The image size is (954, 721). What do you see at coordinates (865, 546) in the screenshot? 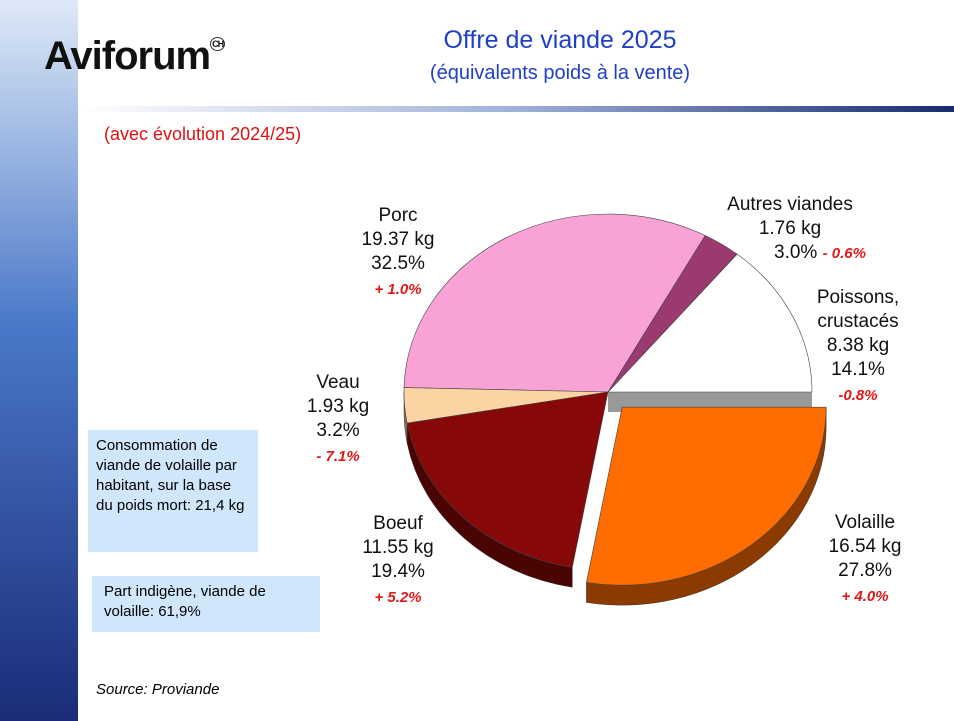
I see `weight-label: 16.54 kg` at bounding box center [865, 546].